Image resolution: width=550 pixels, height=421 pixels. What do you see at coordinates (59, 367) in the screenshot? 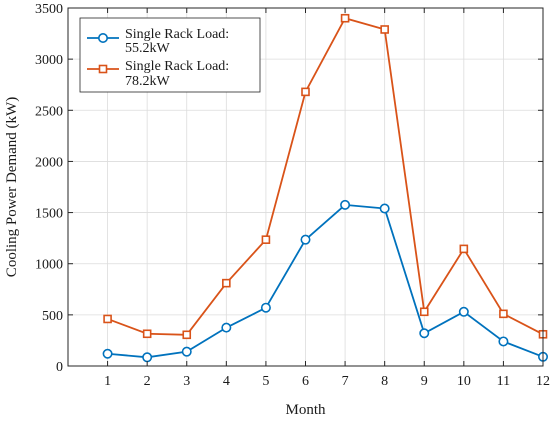
I see `y-tick-label: 0` at bounding box center [59, 367].